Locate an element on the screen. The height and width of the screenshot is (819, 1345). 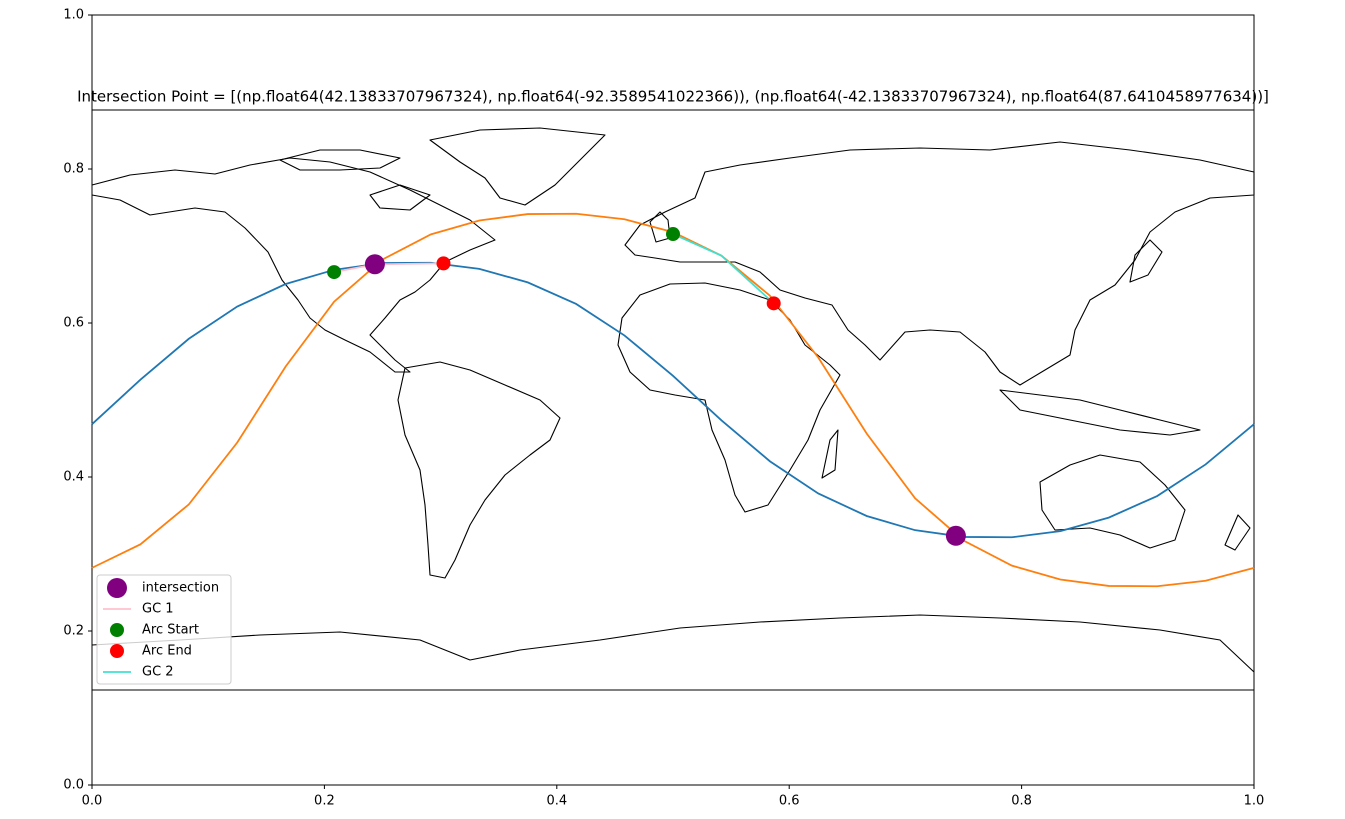
y-tick-label: 0.8 is located at coordinates (73, 169).